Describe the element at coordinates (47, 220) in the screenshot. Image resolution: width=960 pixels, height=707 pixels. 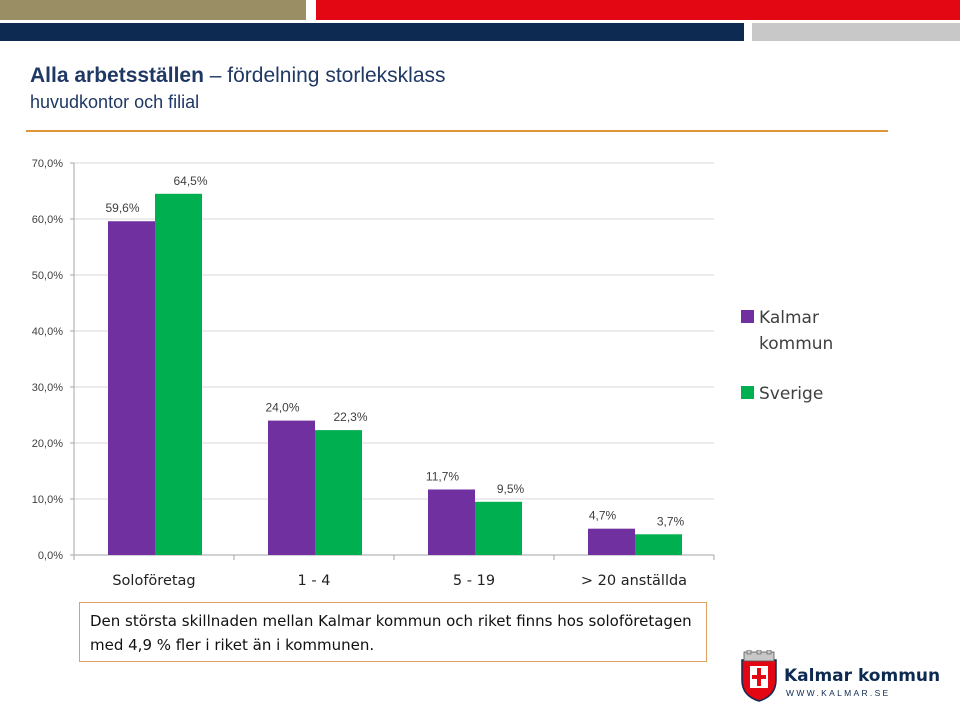
I see `y-tick-label: 60,0%` at that location.